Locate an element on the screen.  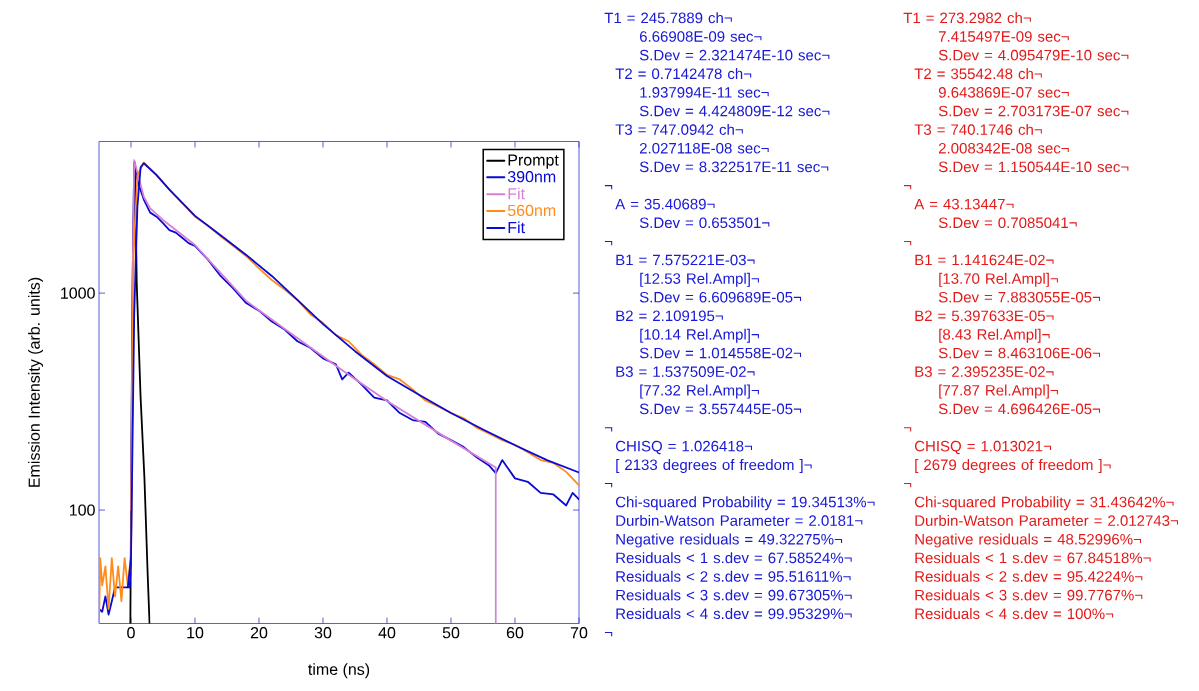
text: Residuals < 1 s.dev = 67.84518%¬ is located at coordinates (1033, 558).